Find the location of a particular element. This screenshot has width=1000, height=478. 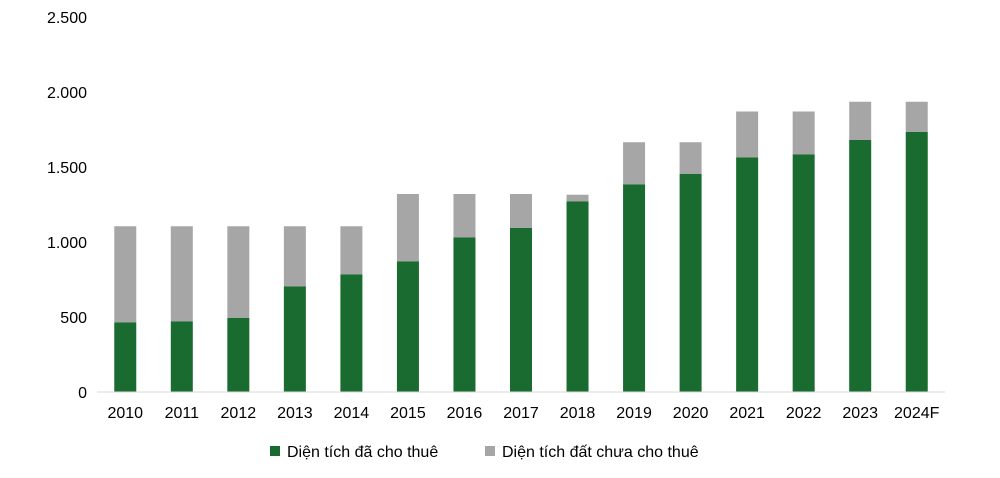

x-tick-label: 2021 is located at coordinates (747, 413).